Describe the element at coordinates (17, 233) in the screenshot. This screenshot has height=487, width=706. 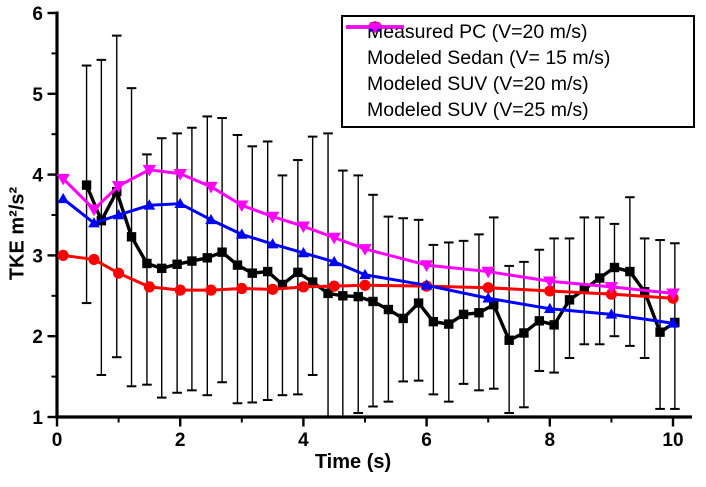
I see `y-axis-title: TKE m²/s²` at that location.